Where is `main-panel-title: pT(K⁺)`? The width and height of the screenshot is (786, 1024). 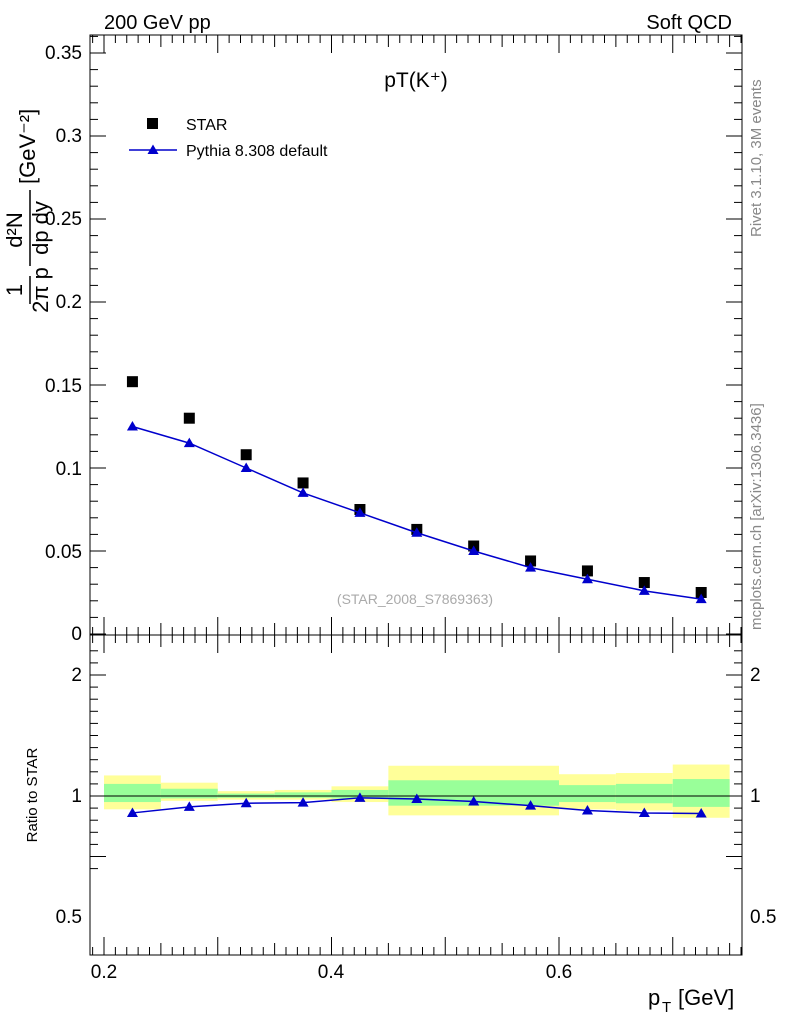 main-panel-title: pT(K⁺) is located at coordinates (416, 80).